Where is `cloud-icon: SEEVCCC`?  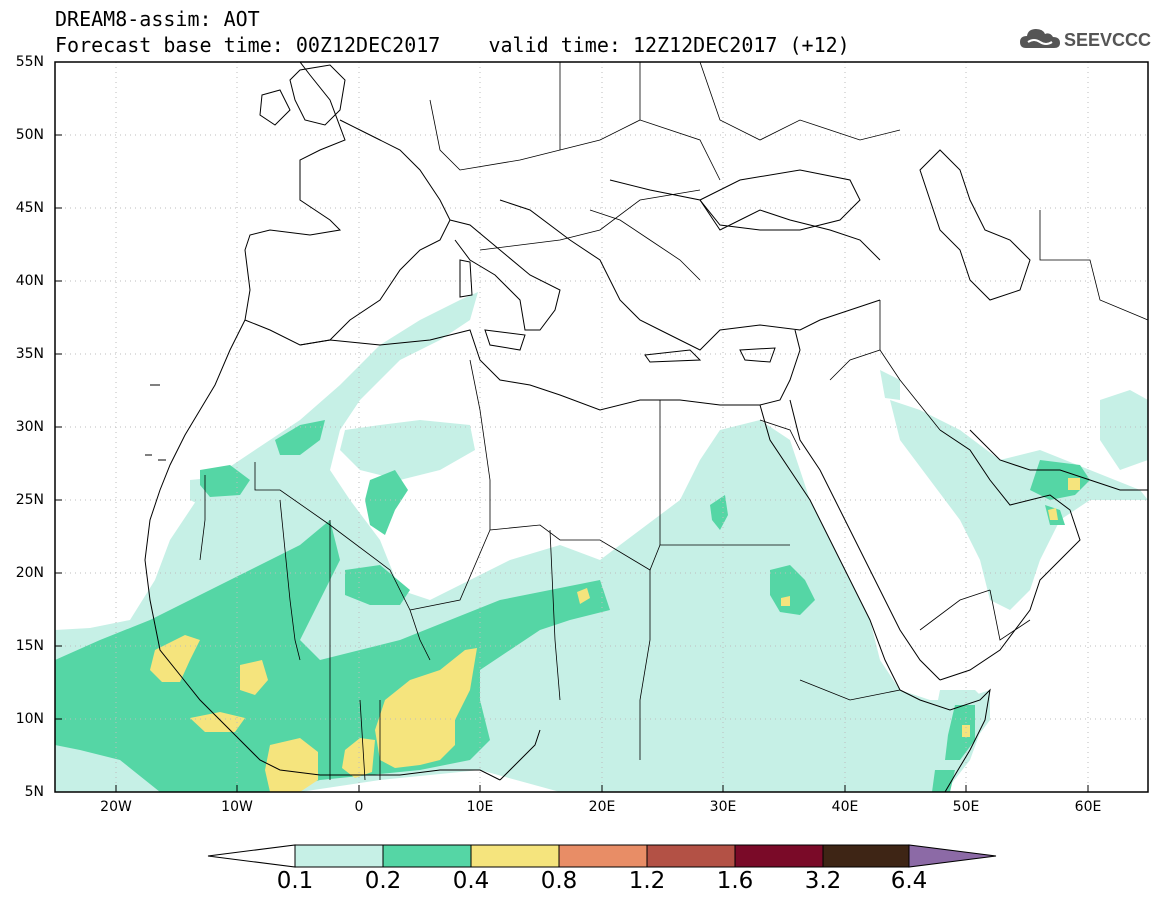
cloud-icon: SEEVCCC is located at coordinates (1085, 39).